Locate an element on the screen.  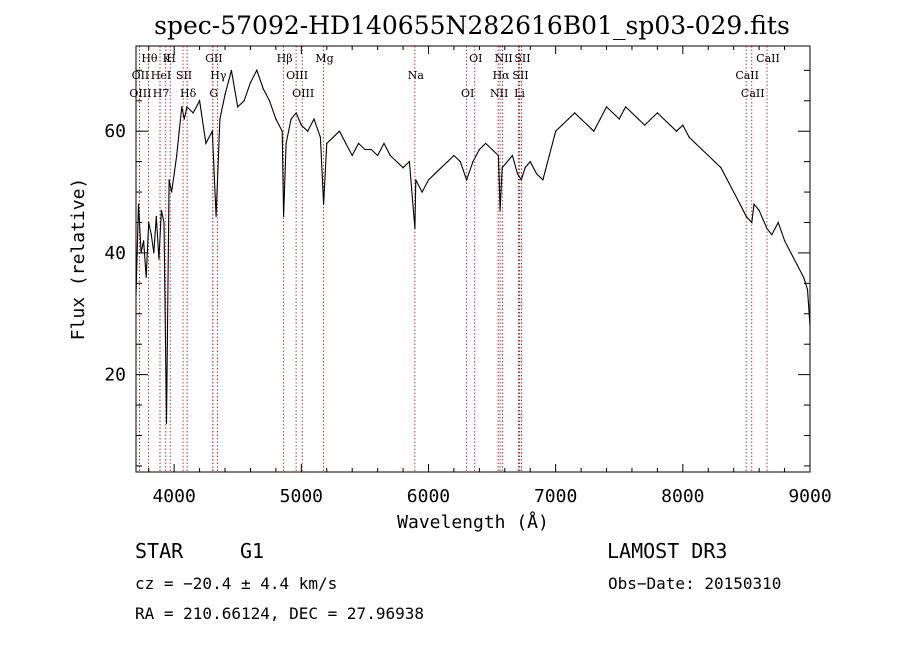
object-type: STAR is located at coordinates (159, 551).